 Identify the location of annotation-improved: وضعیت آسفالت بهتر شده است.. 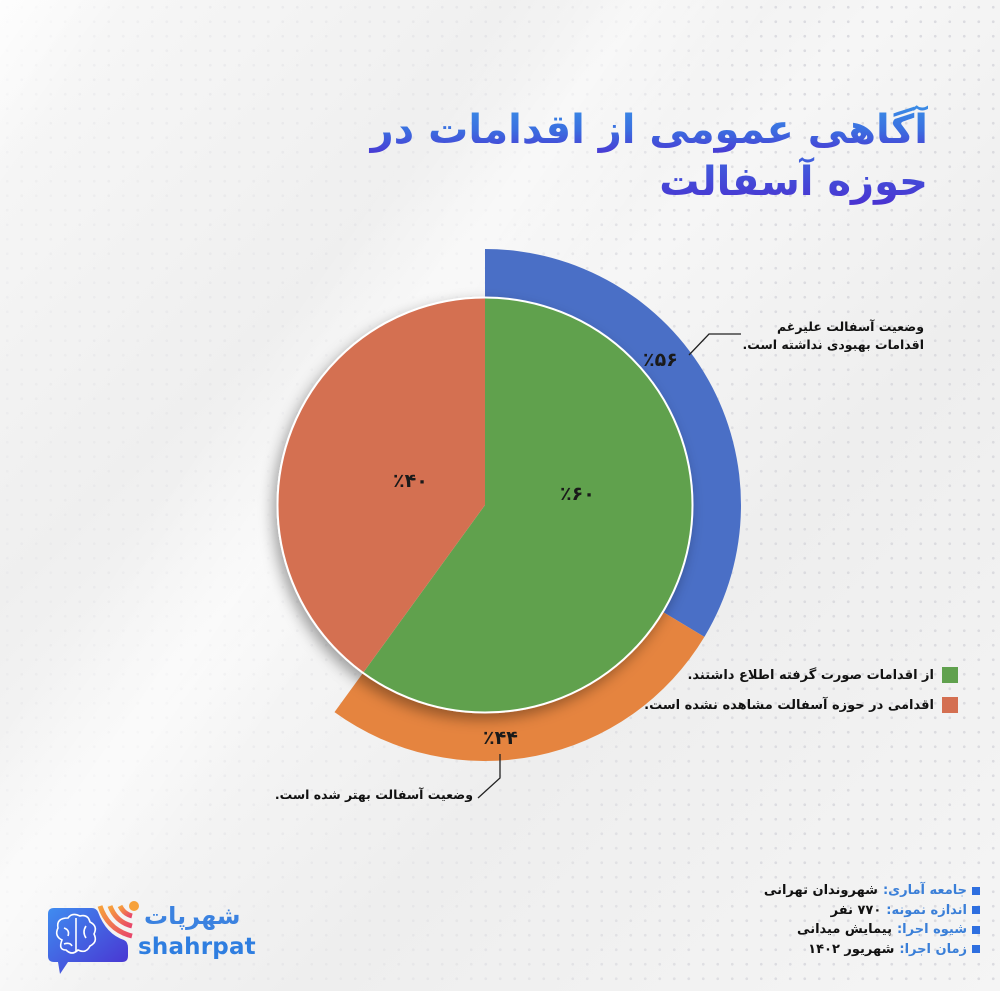
(373, 794).